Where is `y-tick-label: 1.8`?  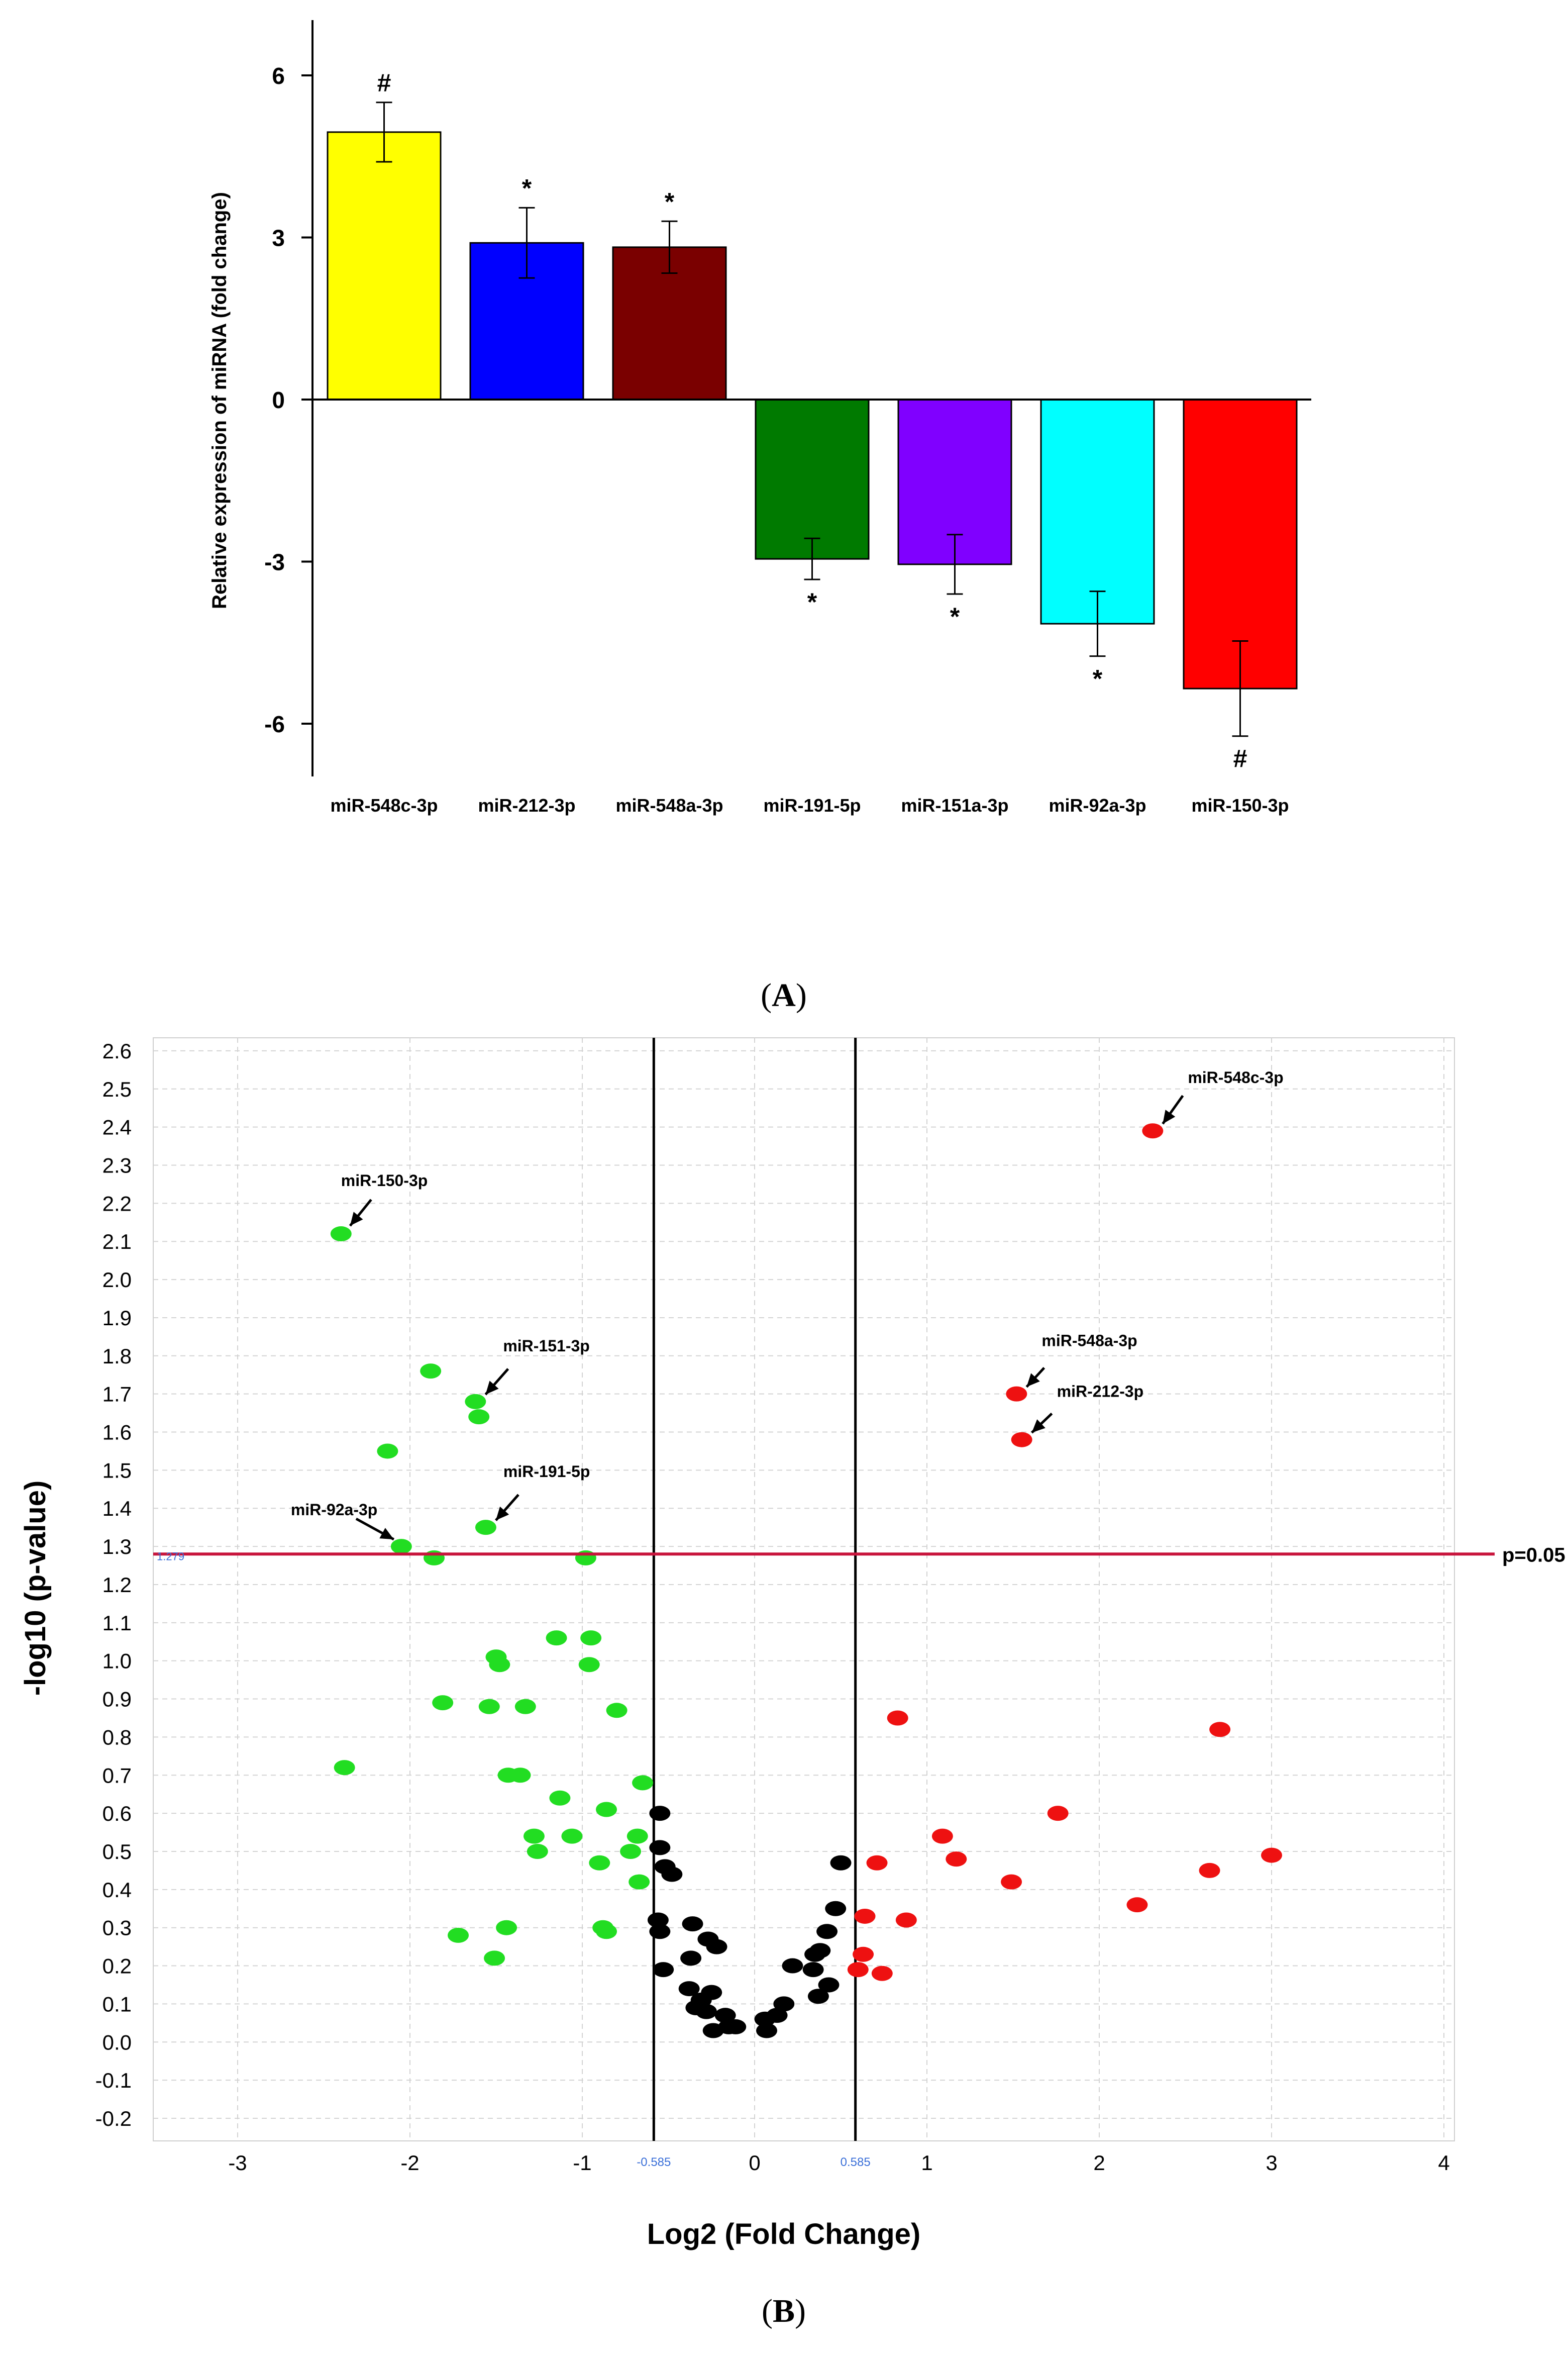 y-tick-label: 1.8 is located at coordinates (117, 1356).